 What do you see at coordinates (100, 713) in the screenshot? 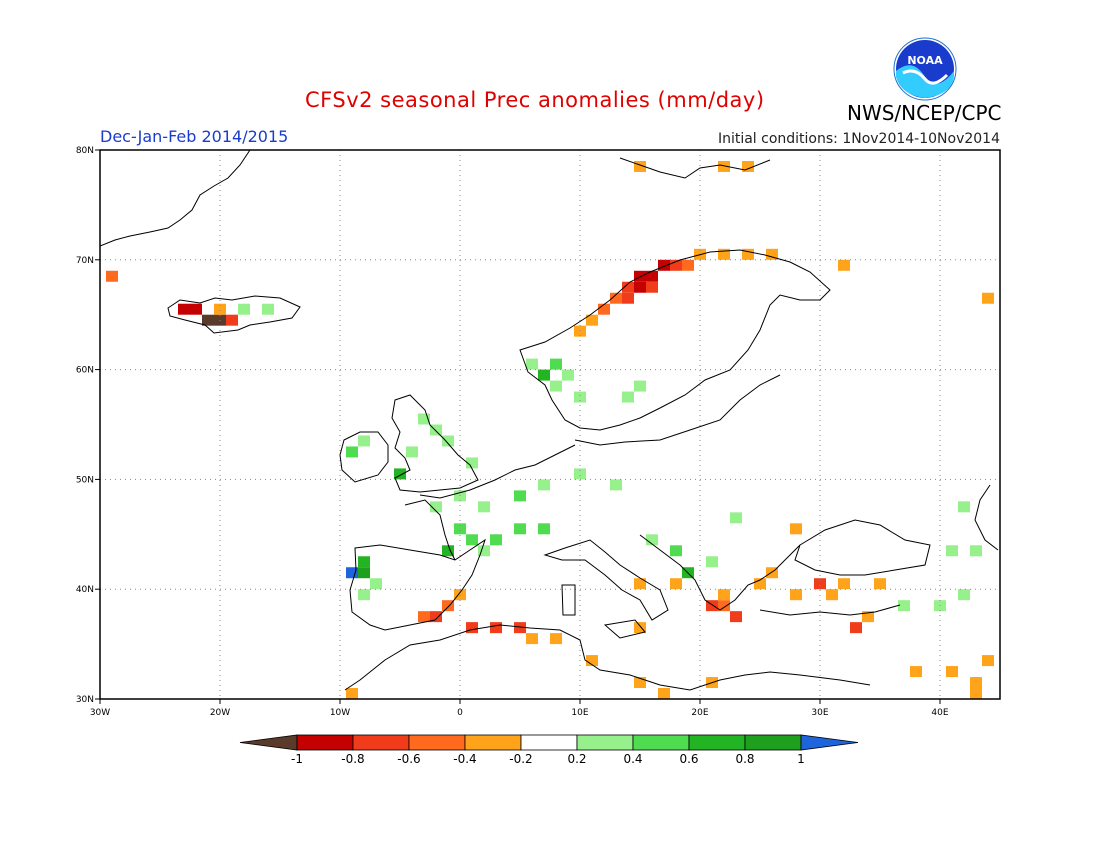
I see `lon-tick-label: 30W` at bounding box center [100, 713].